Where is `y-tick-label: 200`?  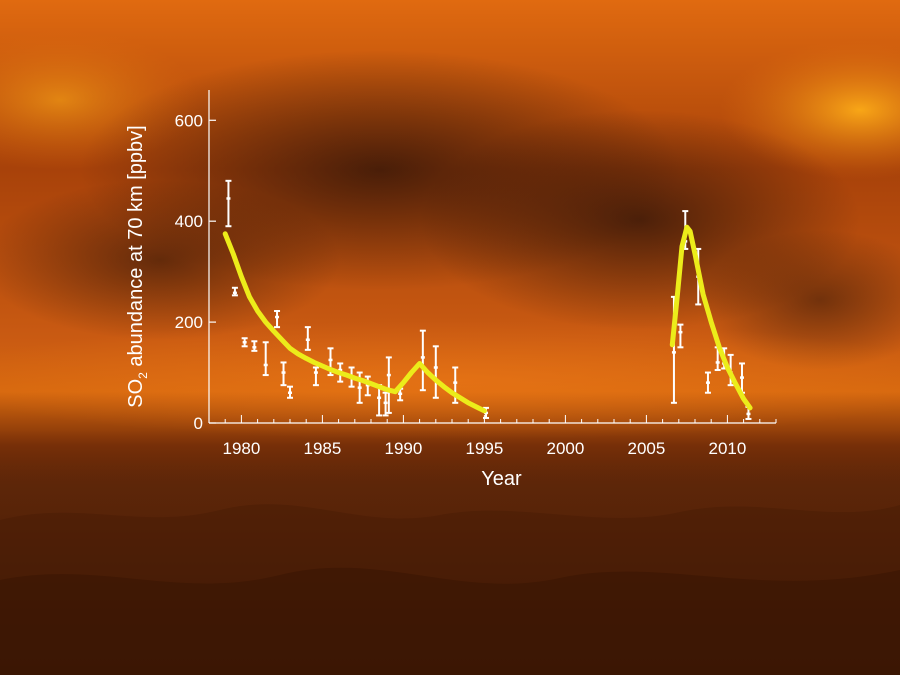
y-tick-label: 200 is located at coordinates (189, 322).